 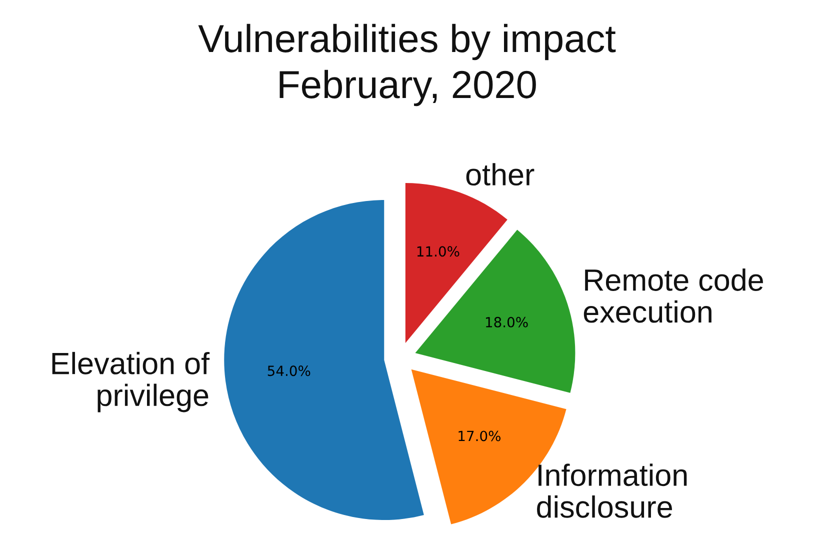 What do you see at coordinates (131, 382) in the screenshot?
I see `slice-label: Elevation of privilege` at bounding box center [131, 382].